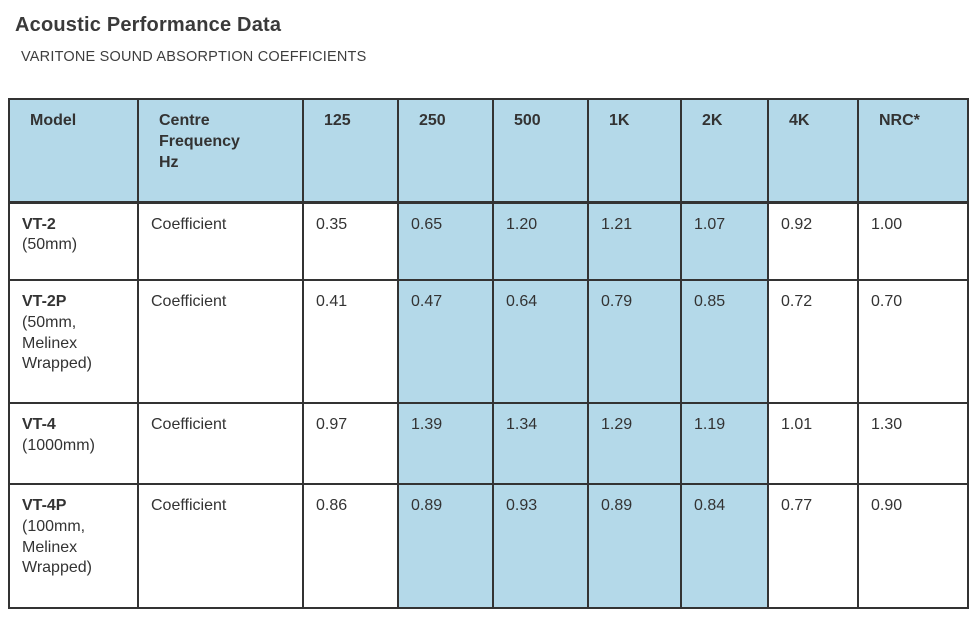 Image resolution: width=975 pixels, height=633 pixels. Describe the element at coordinates (44, 505) in the screenshot. I see `model-name: VT-4P` at that location.